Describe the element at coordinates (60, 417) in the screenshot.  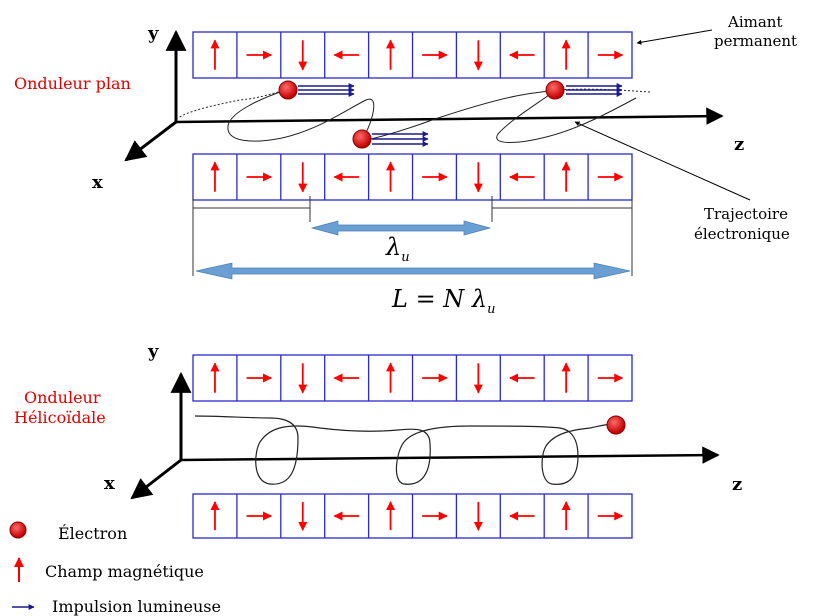
I see `helical-title-line2: Hélicoïdale` at that location.